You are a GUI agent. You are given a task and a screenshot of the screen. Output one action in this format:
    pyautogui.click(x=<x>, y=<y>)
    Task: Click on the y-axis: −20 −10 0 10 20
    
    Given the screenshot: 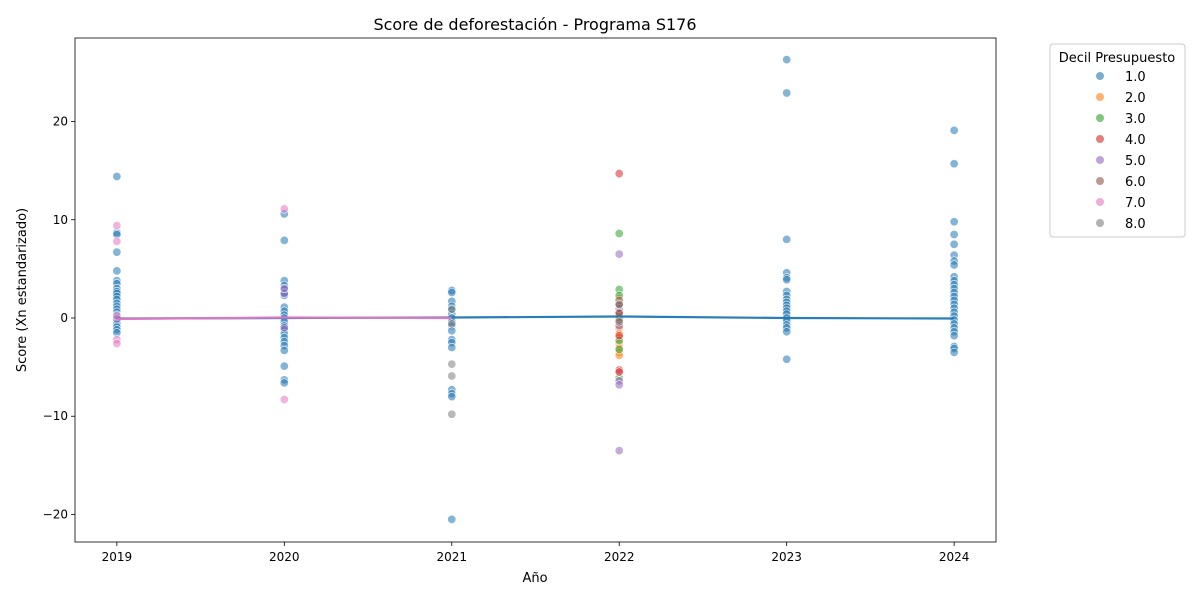 What is the action you would take?
    pyautogui.click(x=59, y=318)
    